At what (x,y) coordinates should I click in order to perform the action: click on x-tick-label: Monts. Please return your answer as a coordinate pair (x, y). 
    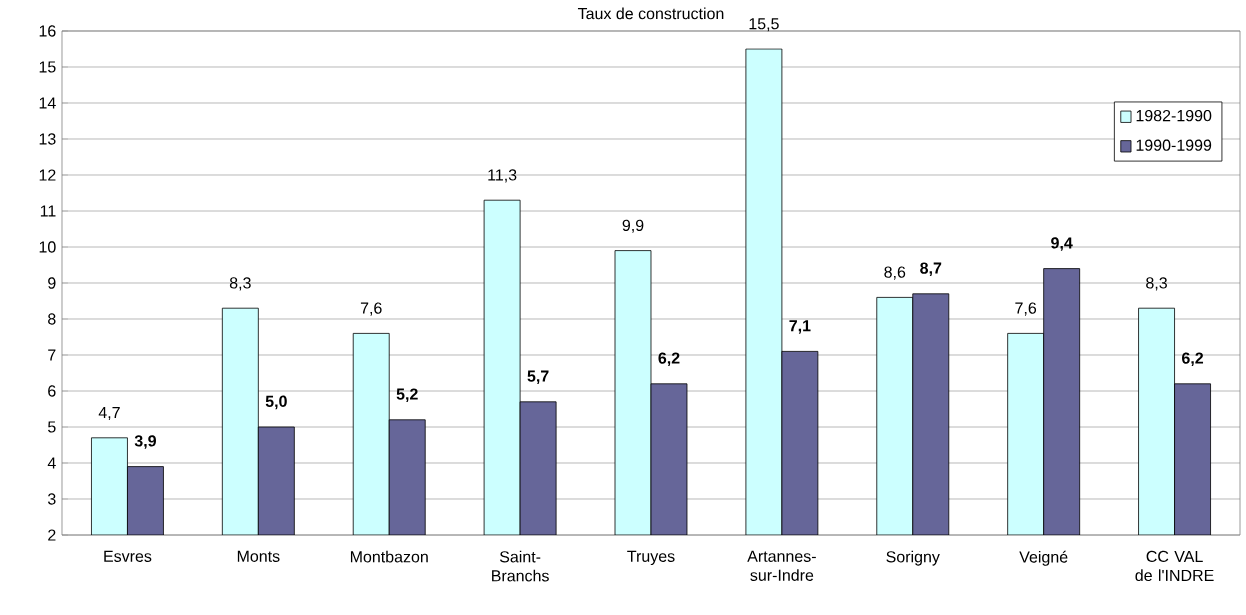
    Looking at the image, I should click on (258, 556).